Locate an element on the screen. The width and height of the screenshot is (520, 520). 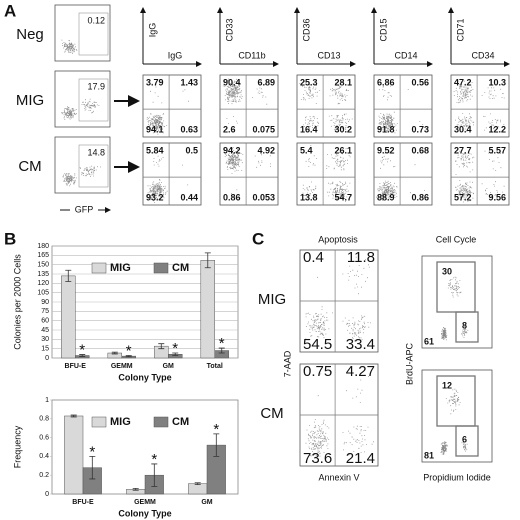
quadrant-value: 6.86 is located at coordinates (386, 82).